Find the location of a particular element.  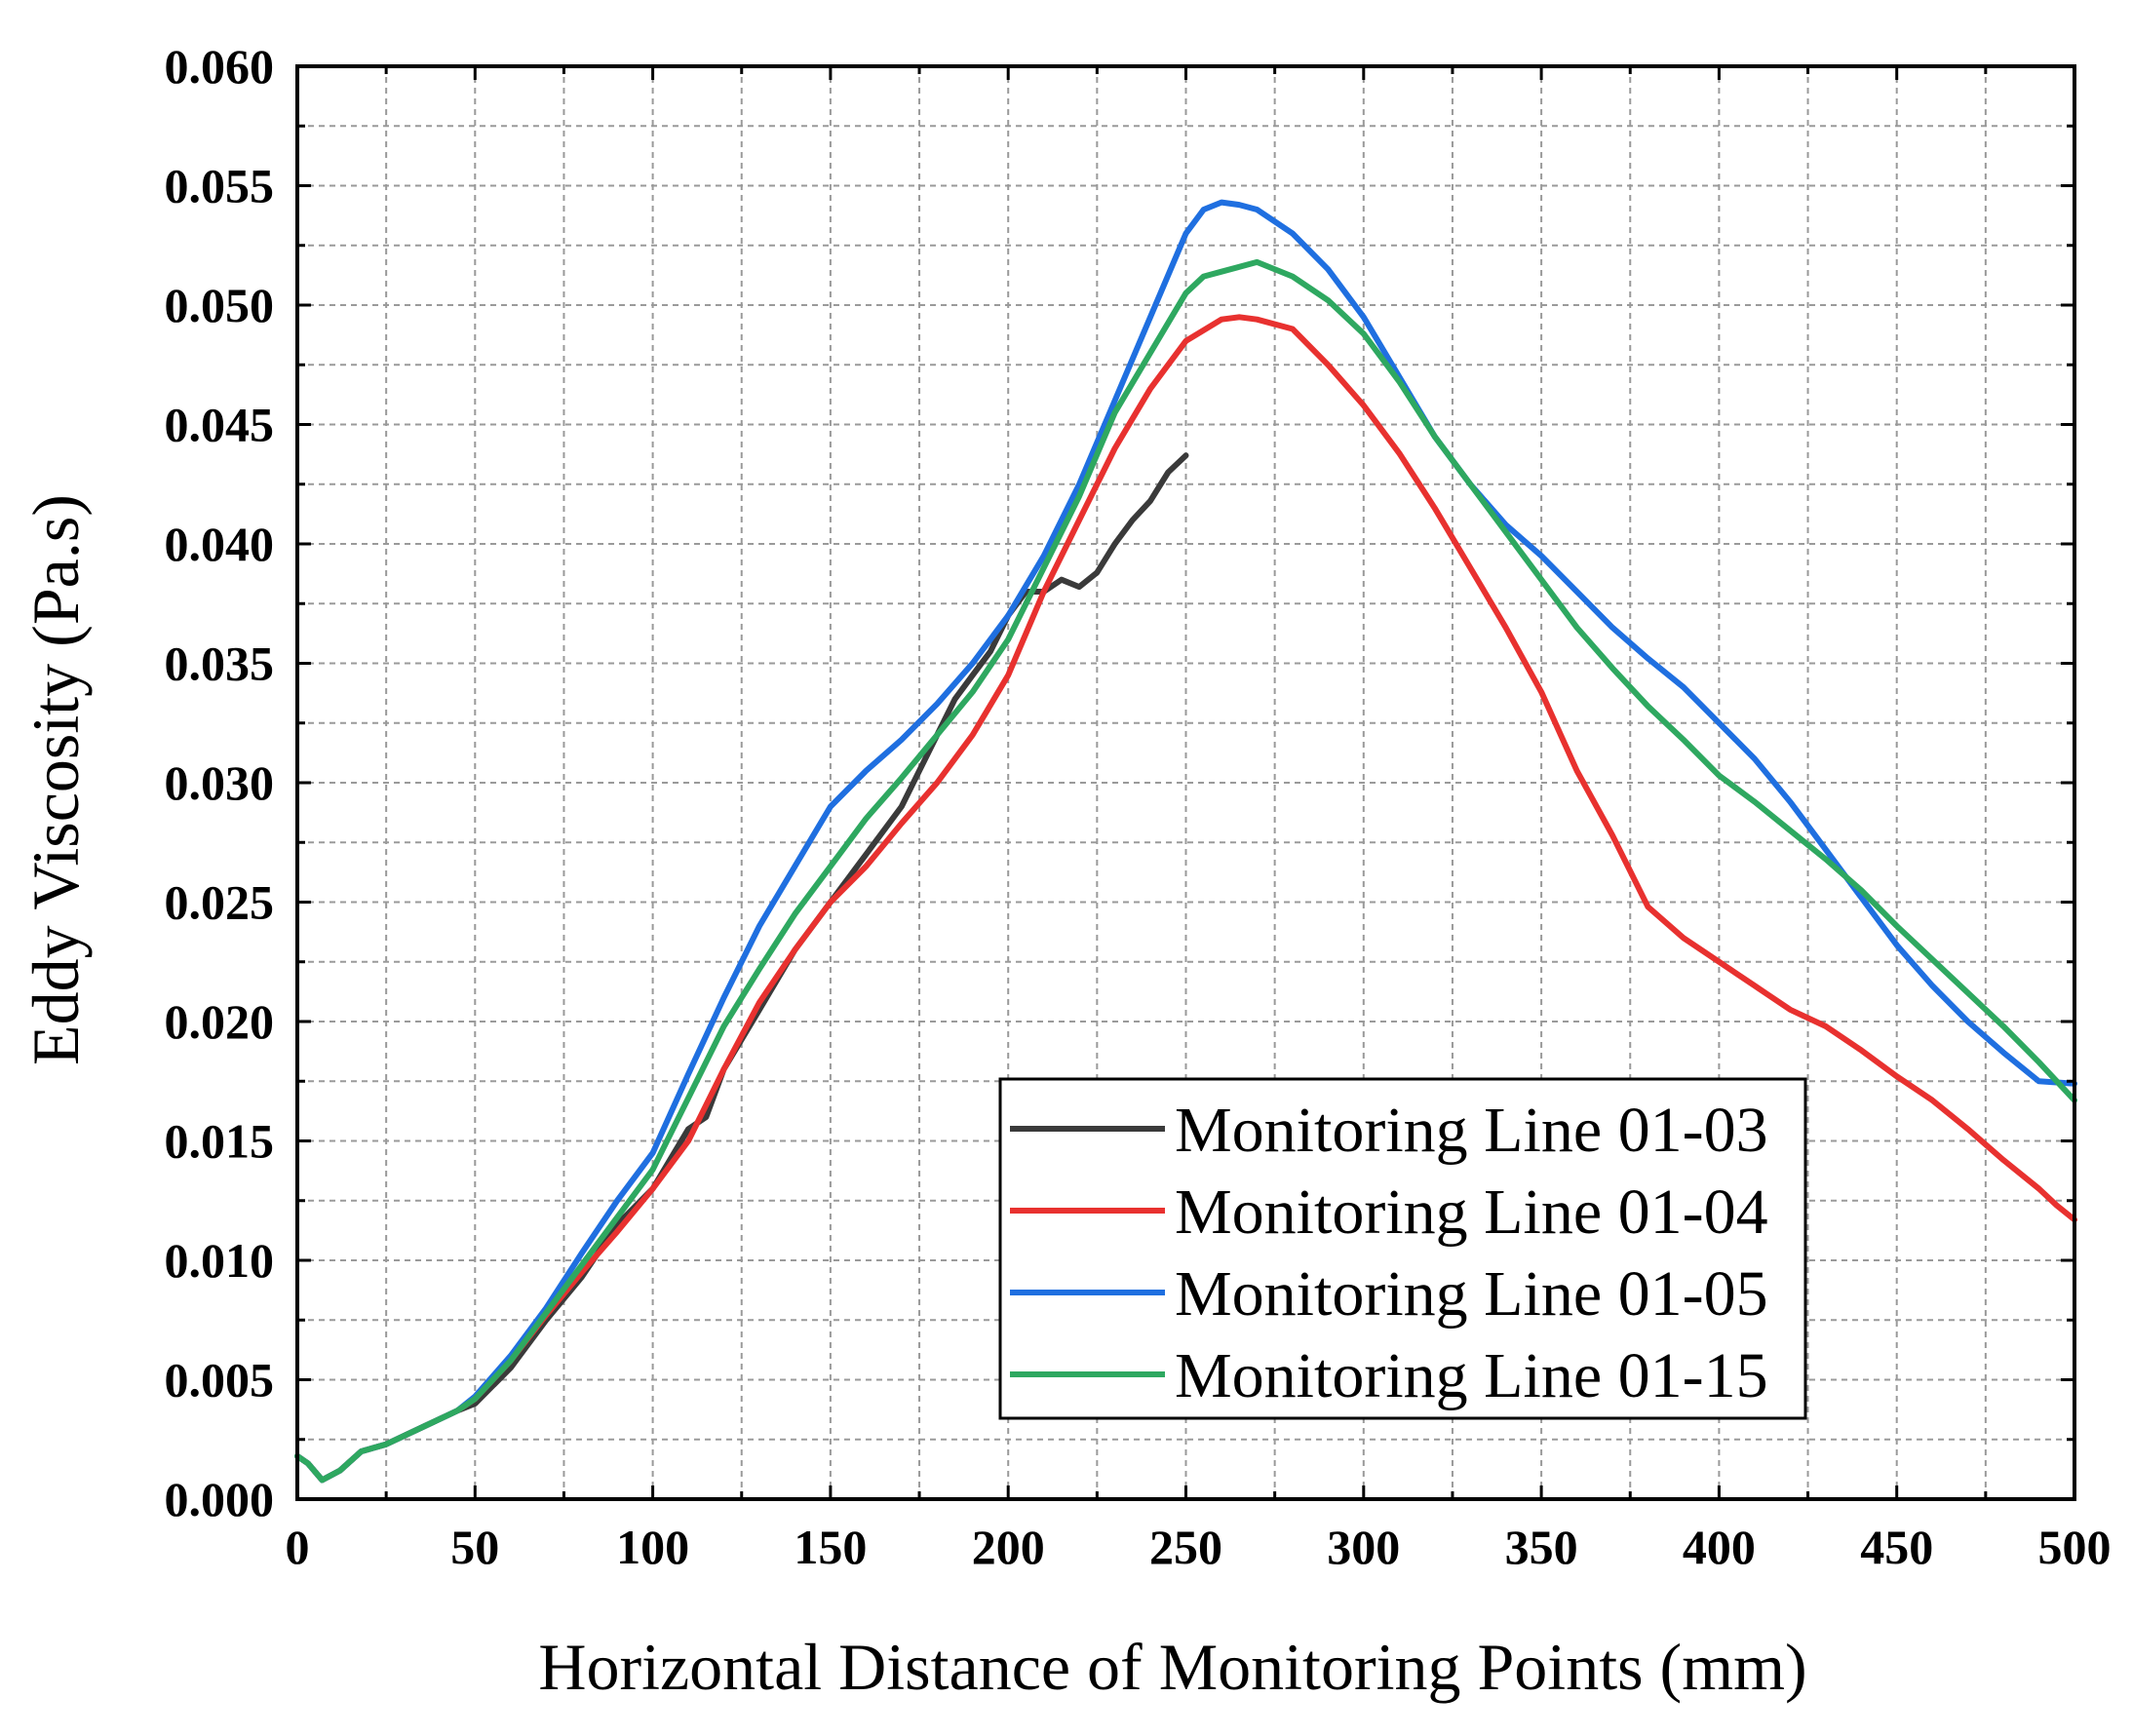

legend-label-01-05: Monitoring Line 01-05 is located at coordinates (1471, 1294).